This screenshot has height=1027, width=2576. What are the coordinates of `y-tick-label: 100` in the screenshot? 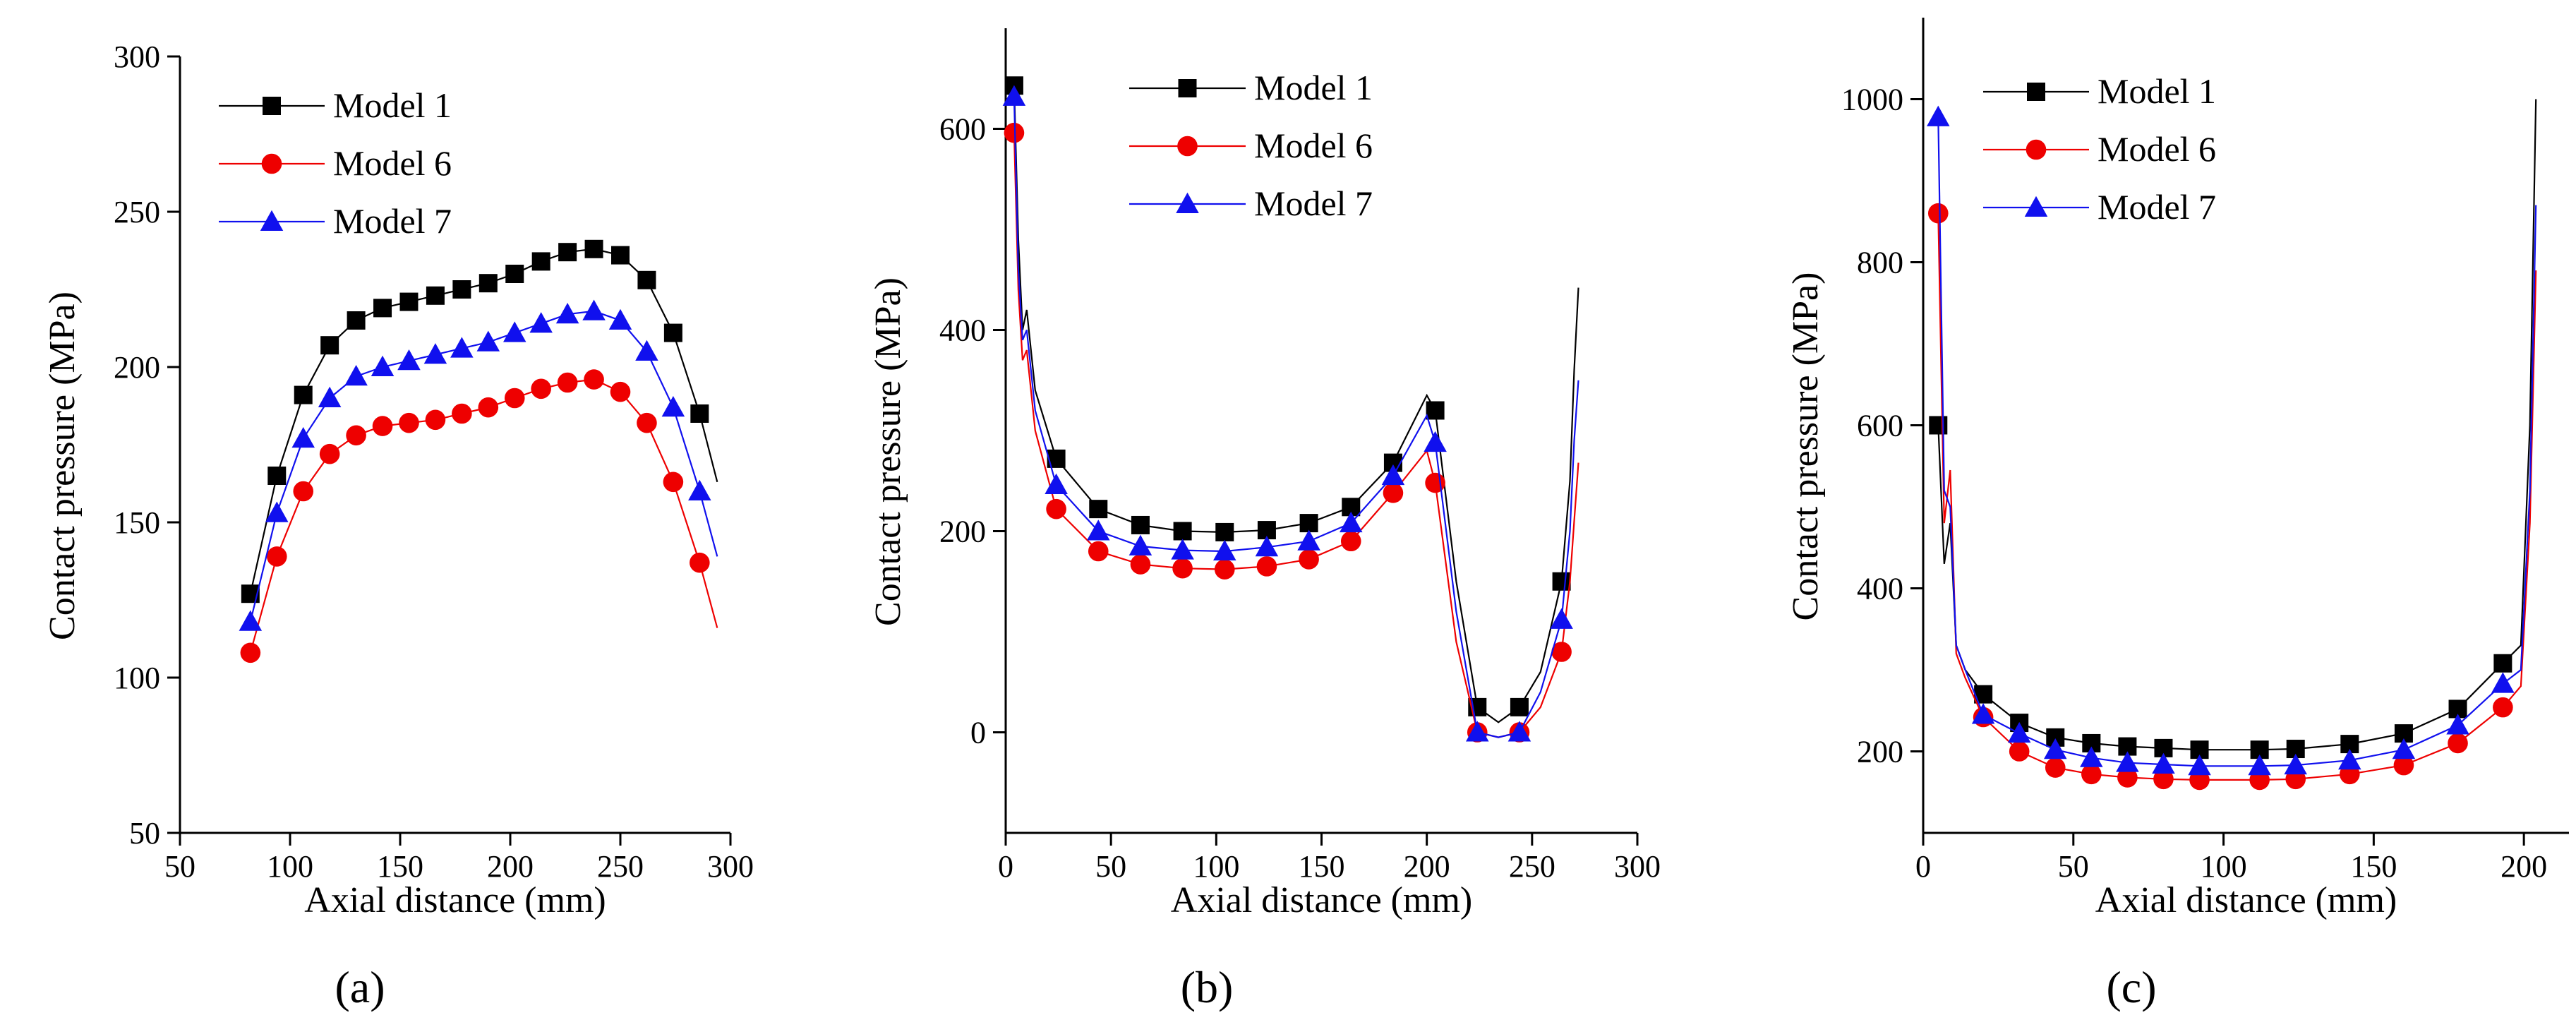 It's located at (137, 678).